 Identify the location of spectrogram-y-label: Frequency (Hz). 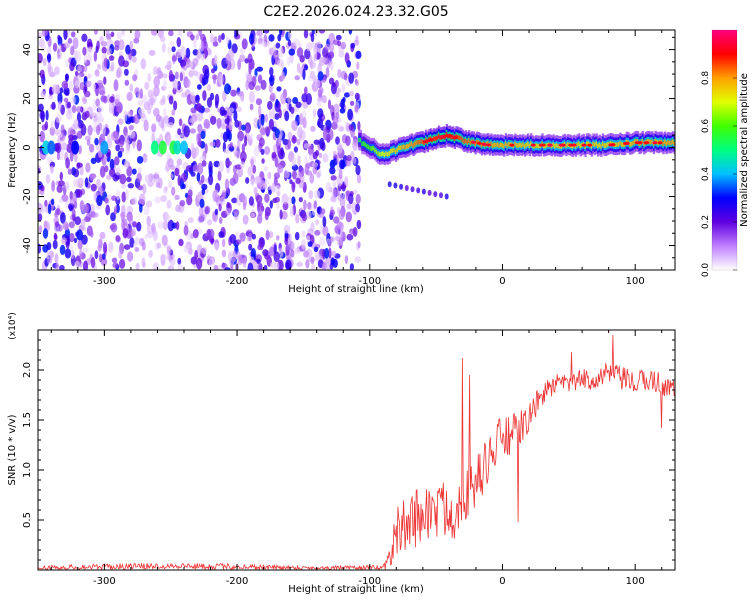
(12, 150).